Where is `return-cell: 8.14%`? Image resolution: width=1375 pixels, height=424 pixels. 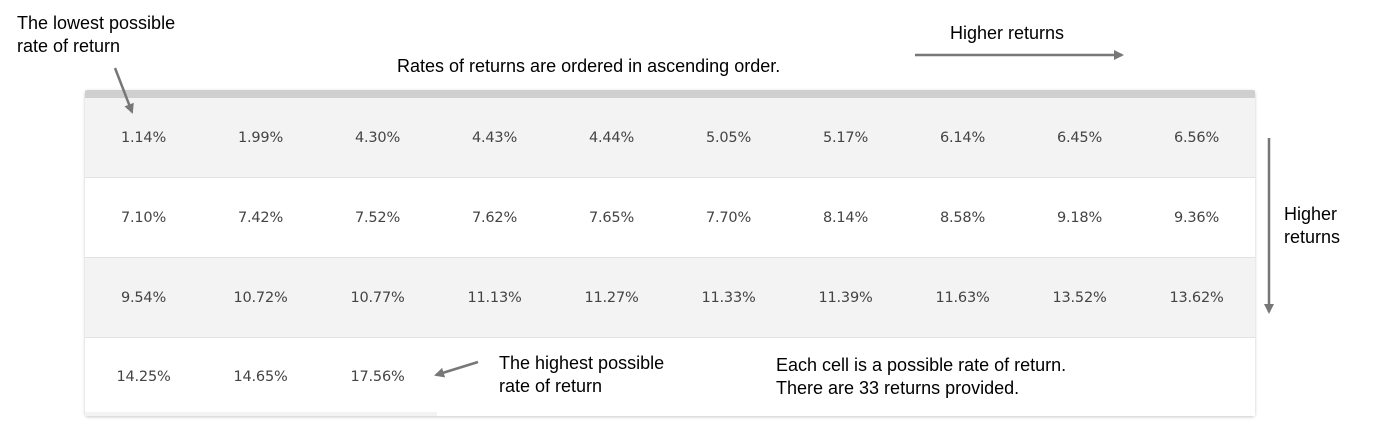
return-cell: 8.14% is located at coordinates (845, 217).